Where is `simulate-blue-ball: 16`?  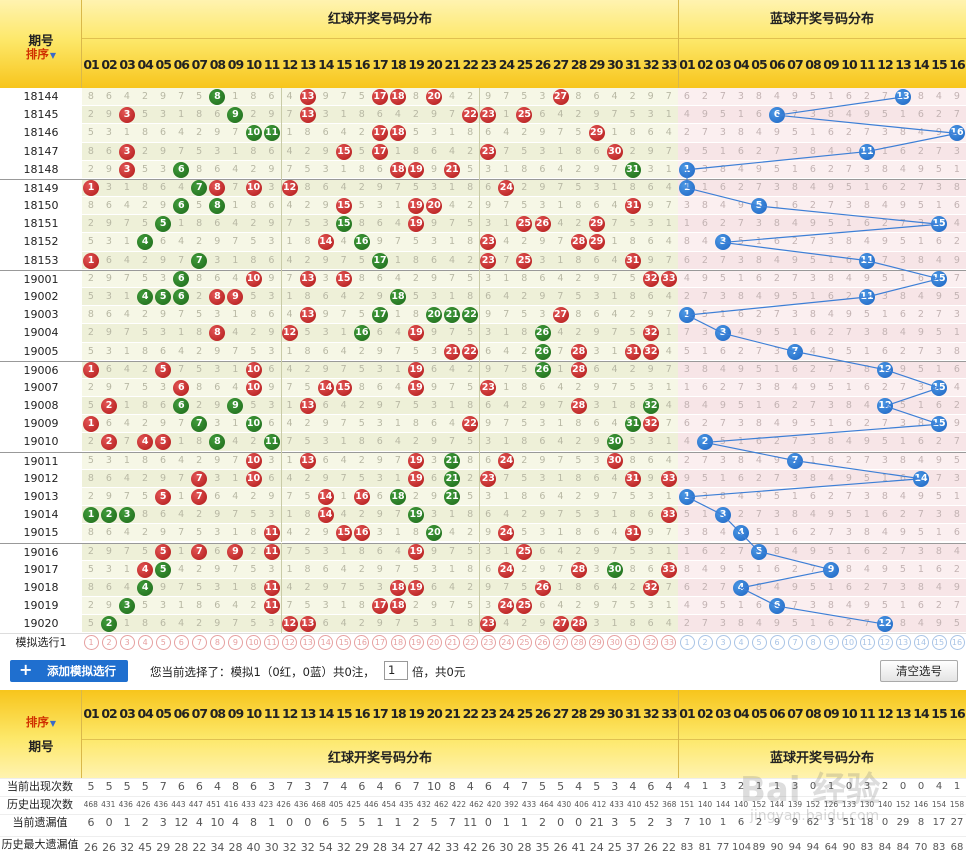
simulate-blue-ball: 16 is located at coordinates (957, 642).